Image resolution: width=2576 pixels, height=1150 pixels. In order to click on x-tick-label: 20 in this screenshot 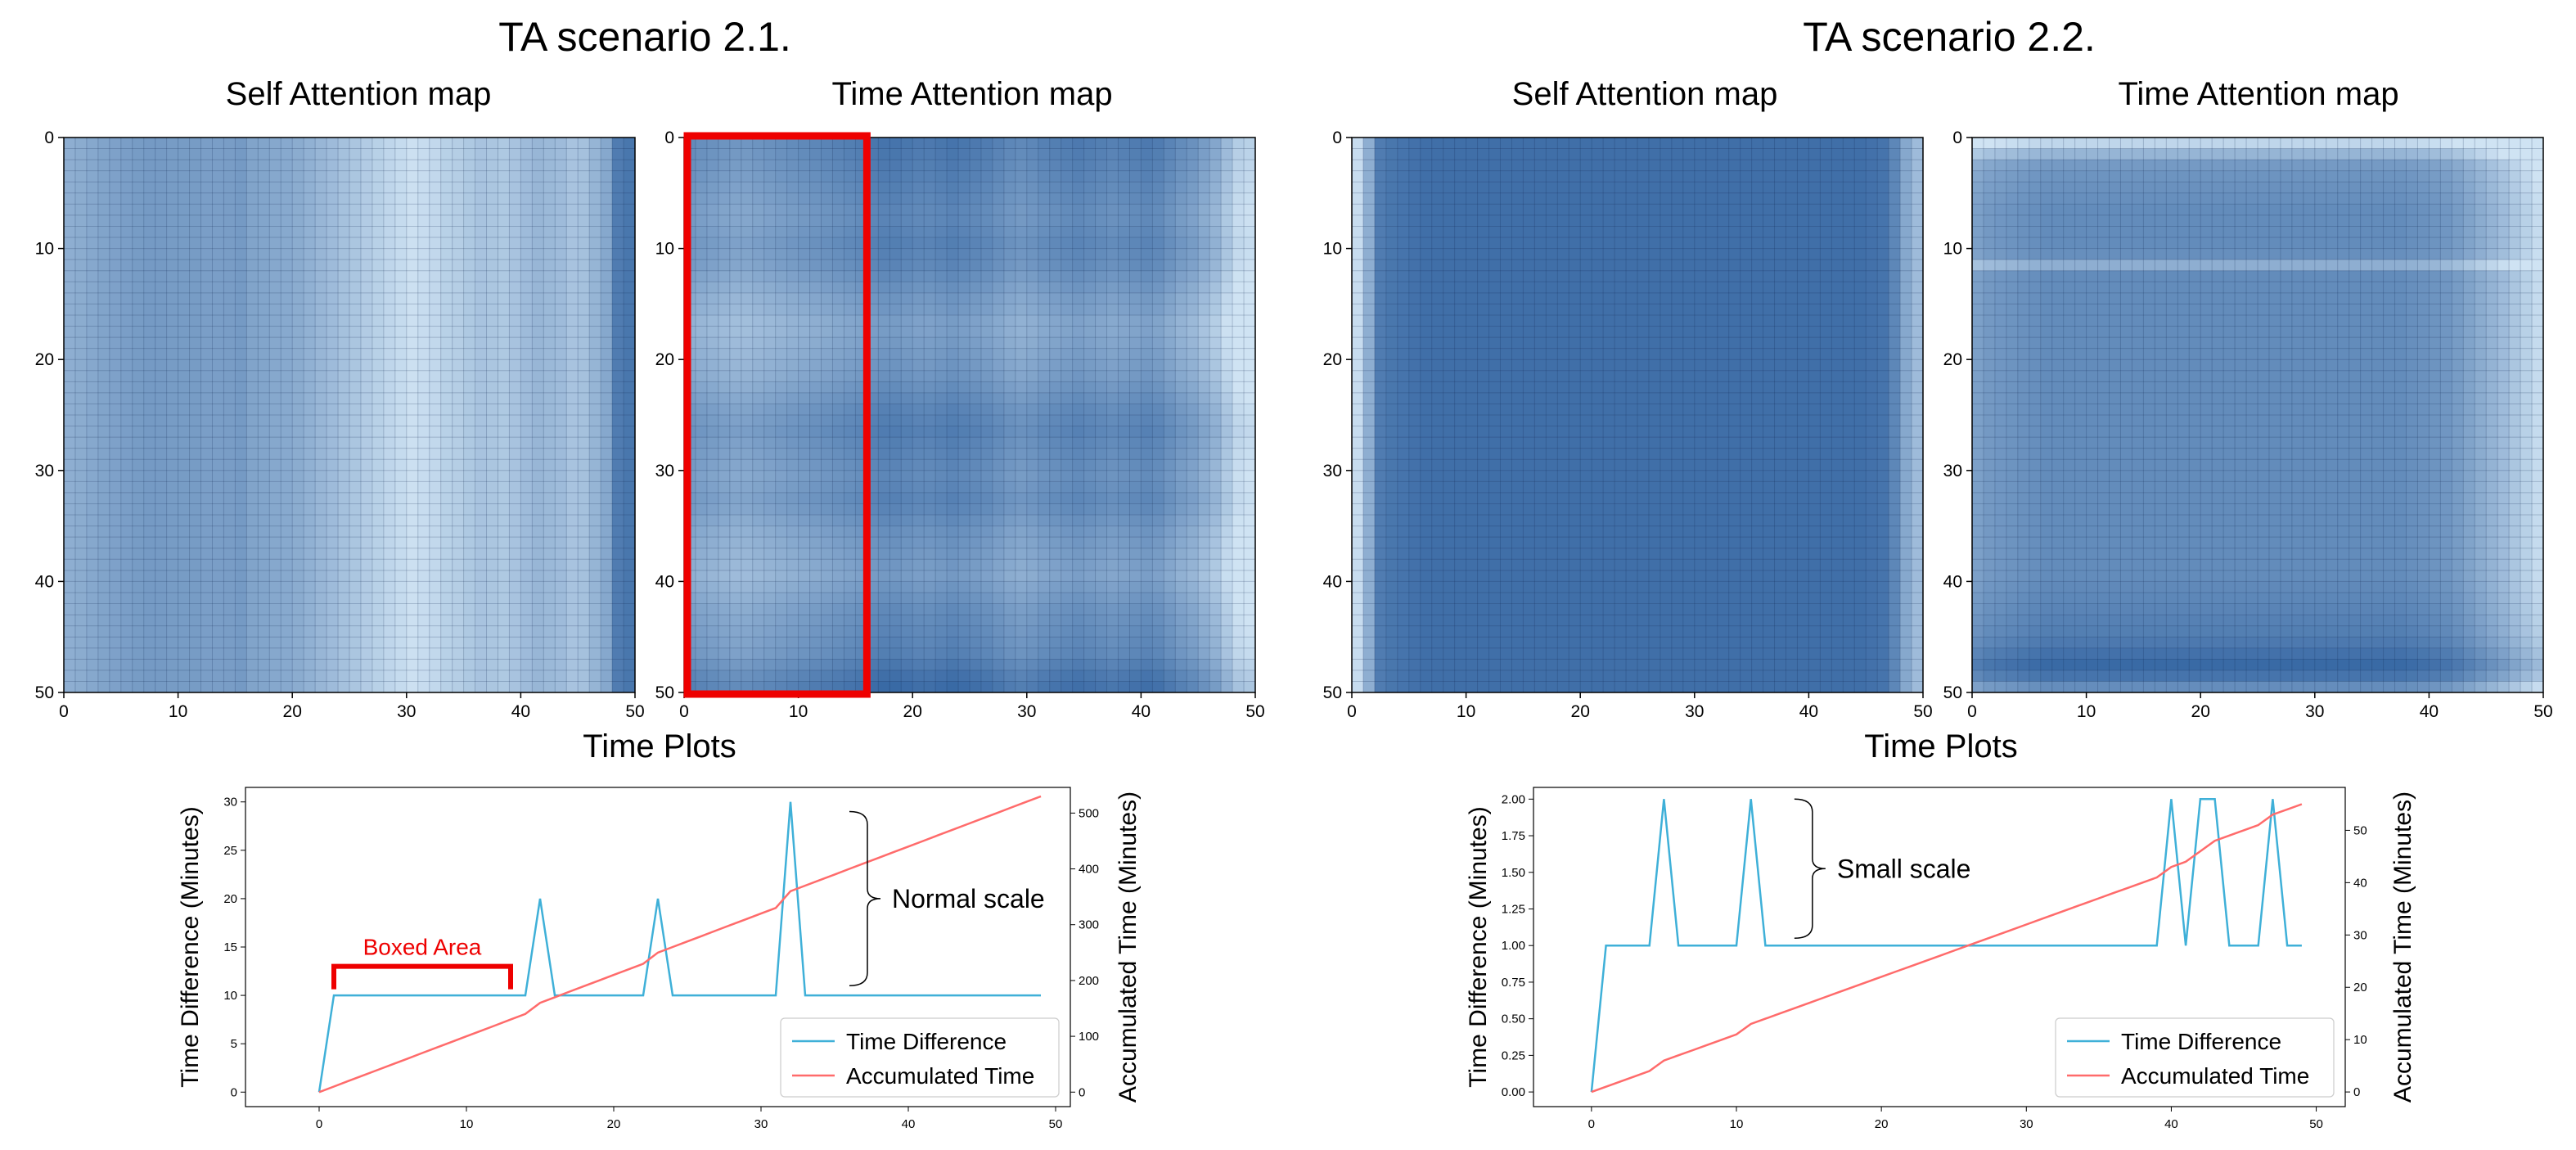, I will do `click(292, 711)`.